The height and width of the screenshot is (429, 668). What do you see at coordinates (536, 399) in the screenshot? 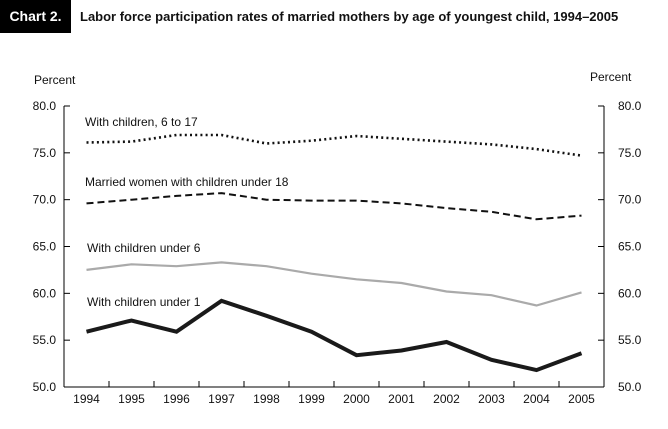
I see `x-tick-label: 2004` at bounding box center [536, 399].